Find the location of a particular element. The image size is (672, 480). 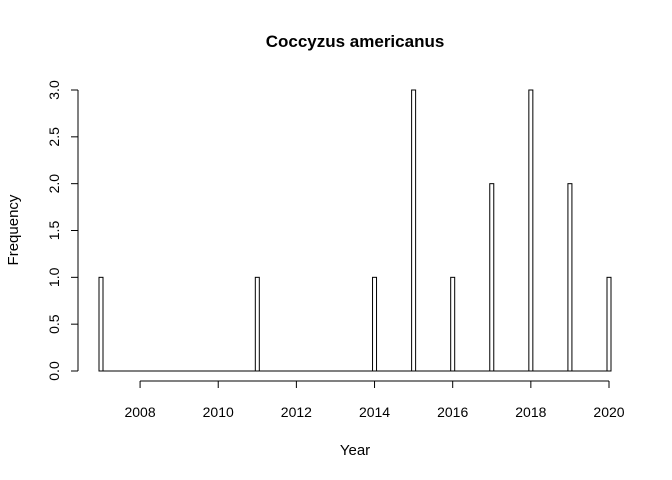

bar-2007 is located at coordinates (101, 324).